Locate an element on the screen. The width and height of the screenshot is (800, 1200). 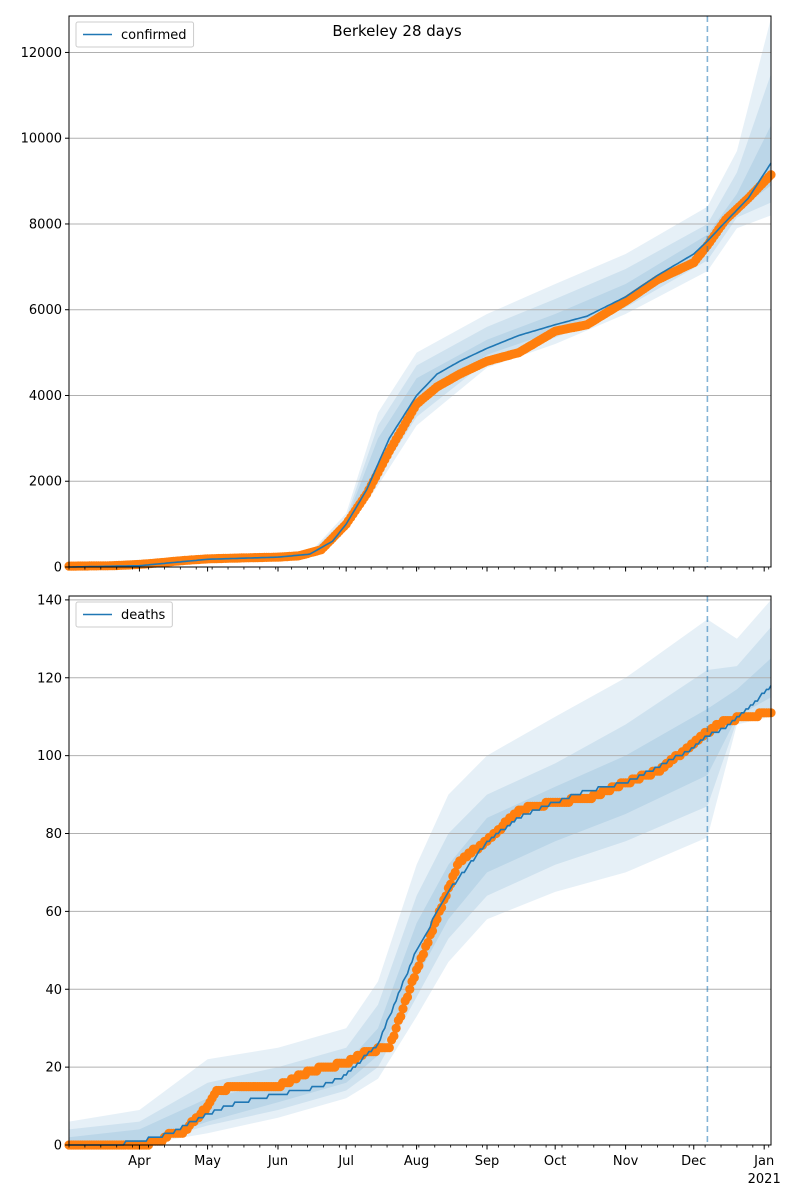
deaths-xtick-label: Oct is located at coordinates (555, 1161).